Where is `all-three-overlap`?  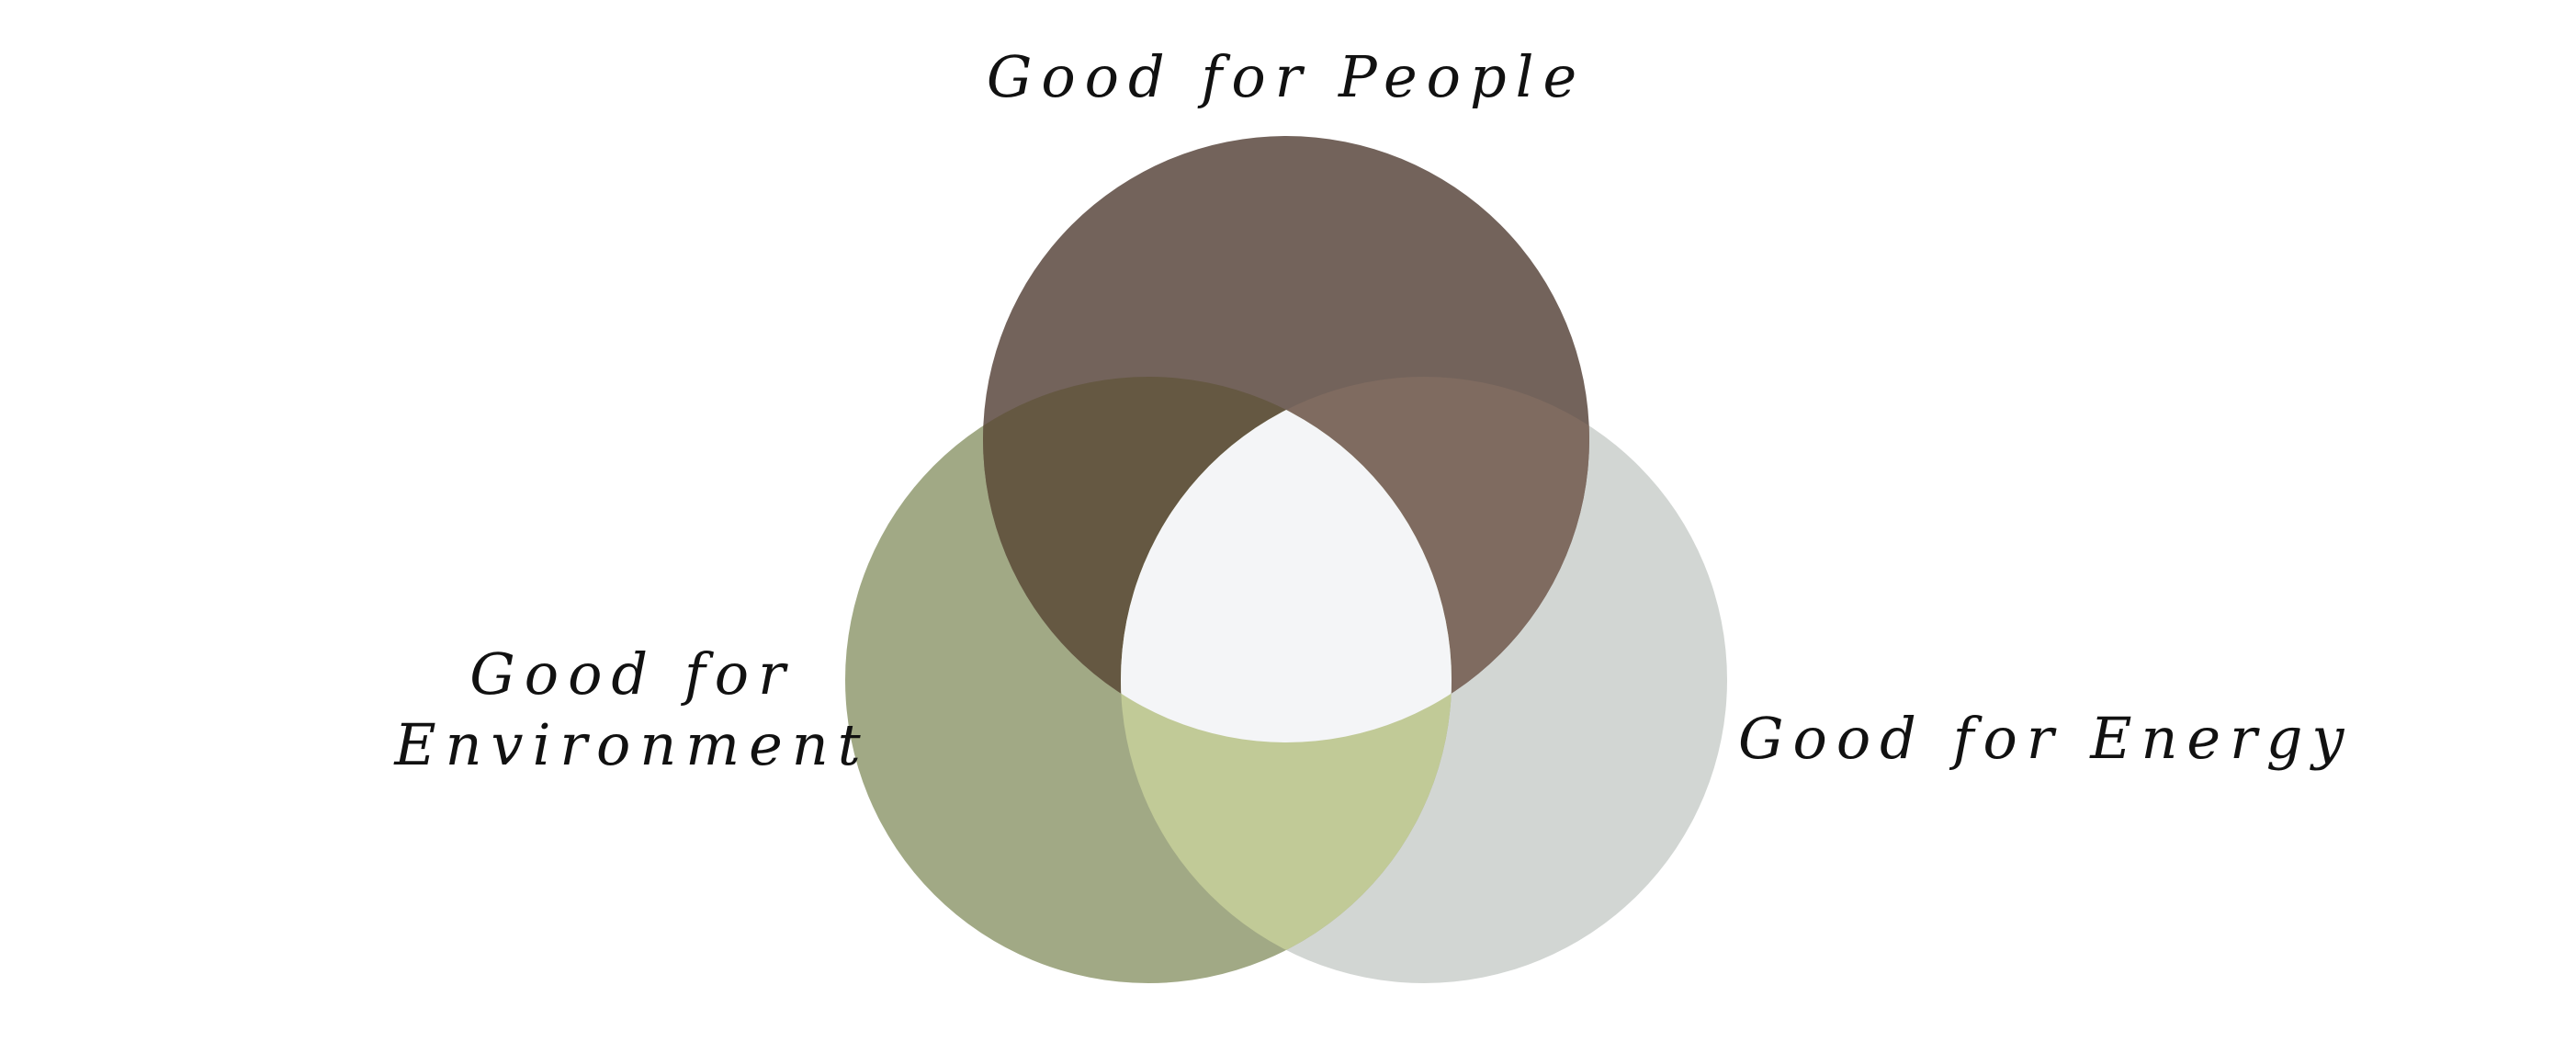
all-three-overlap is located at coordinates (1286, 559).